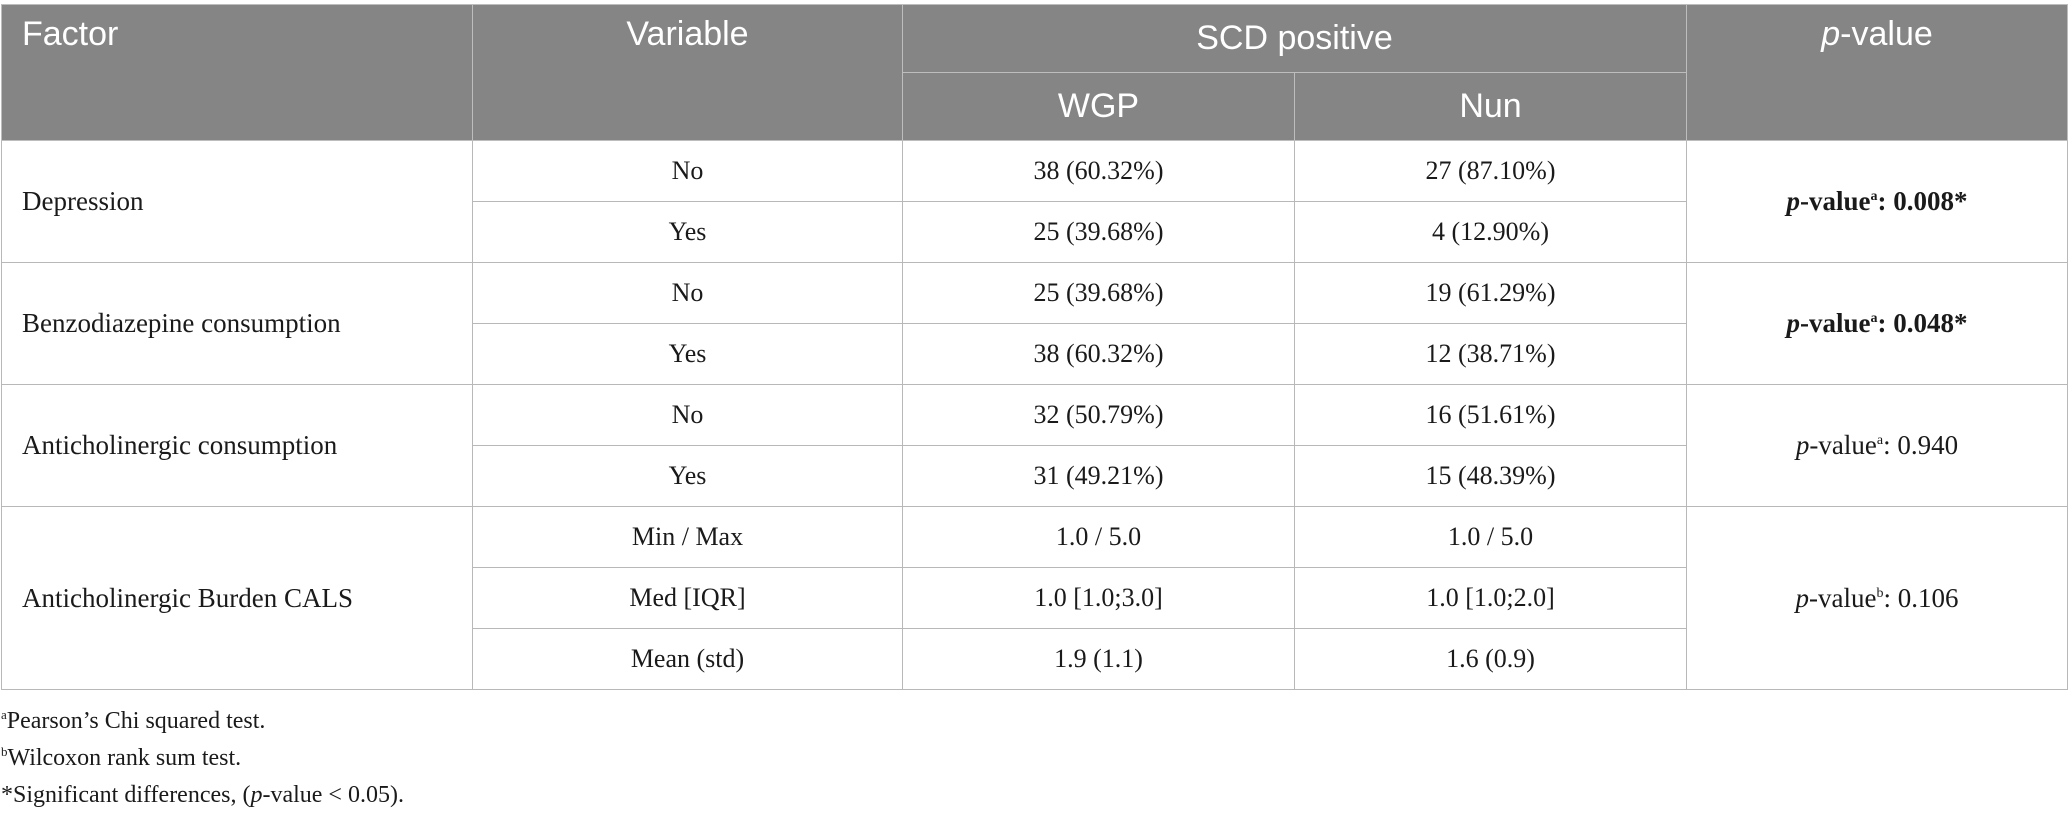 This screenshot has width=2068, height=823. What do you see at coordinates (121, 757) in the screenshot?
I see `footnote-b: bWilcoxon rank sum test.` at bounding box center [121, 757].